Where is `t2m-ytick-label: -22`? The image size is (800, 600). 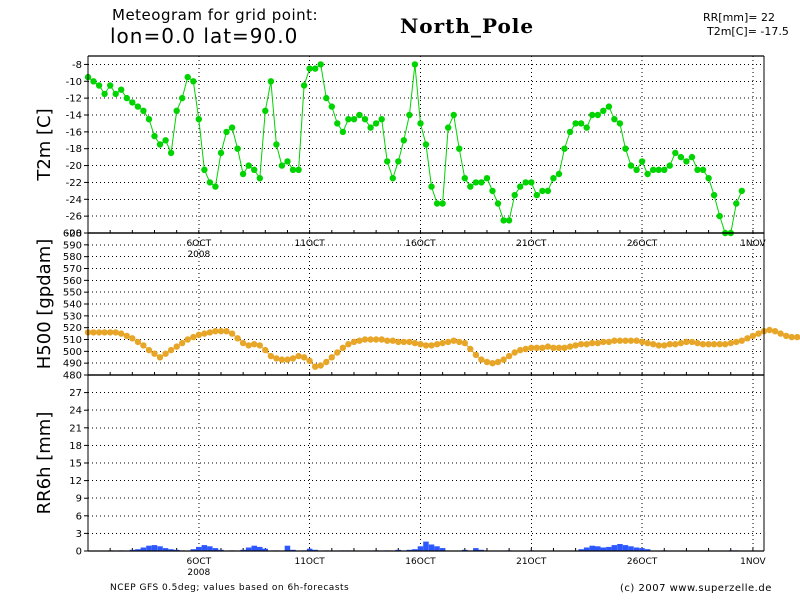
t2m-ytick-label: -22 is located at coordinates (74, 183).